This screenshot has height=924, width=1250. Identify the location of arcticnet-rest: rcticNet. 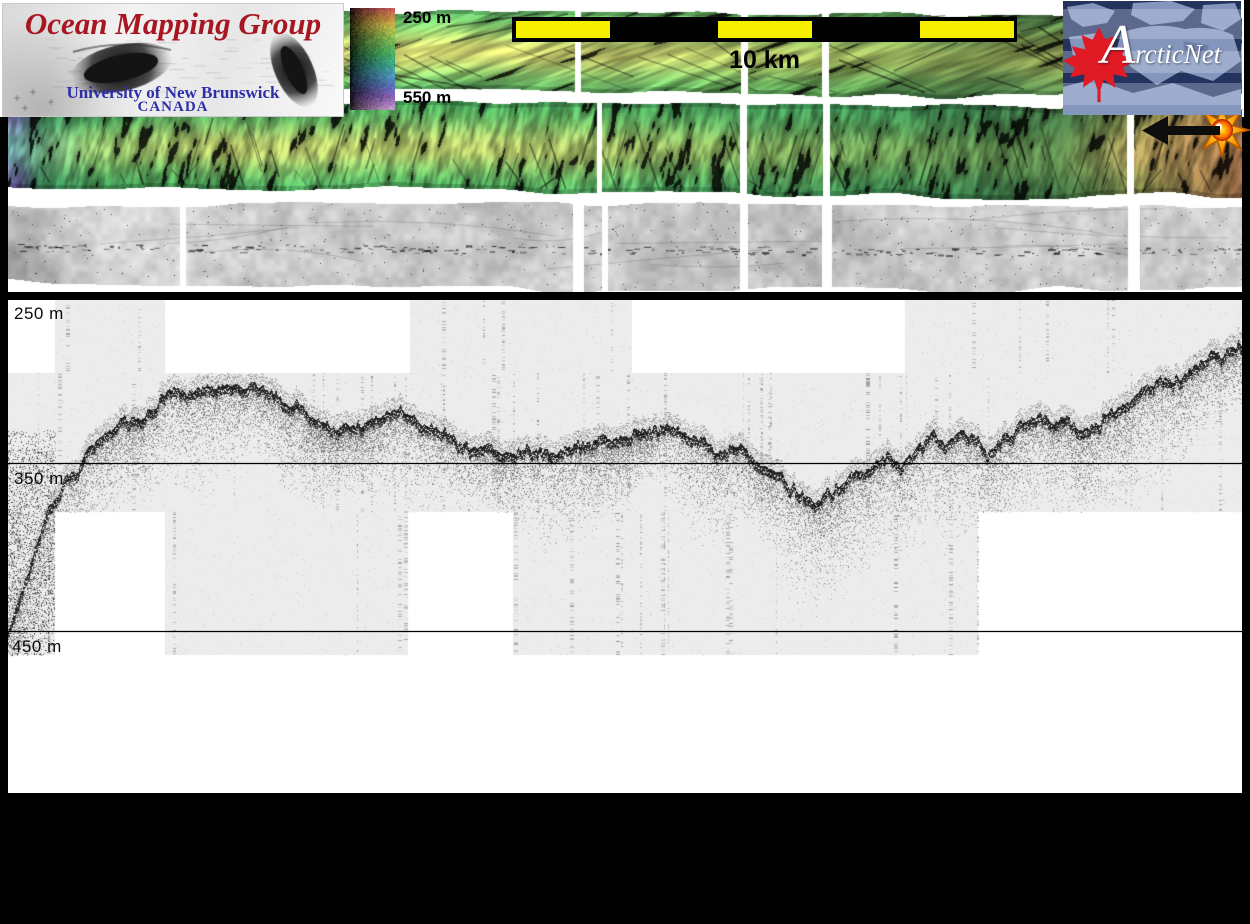
(1178, 54).